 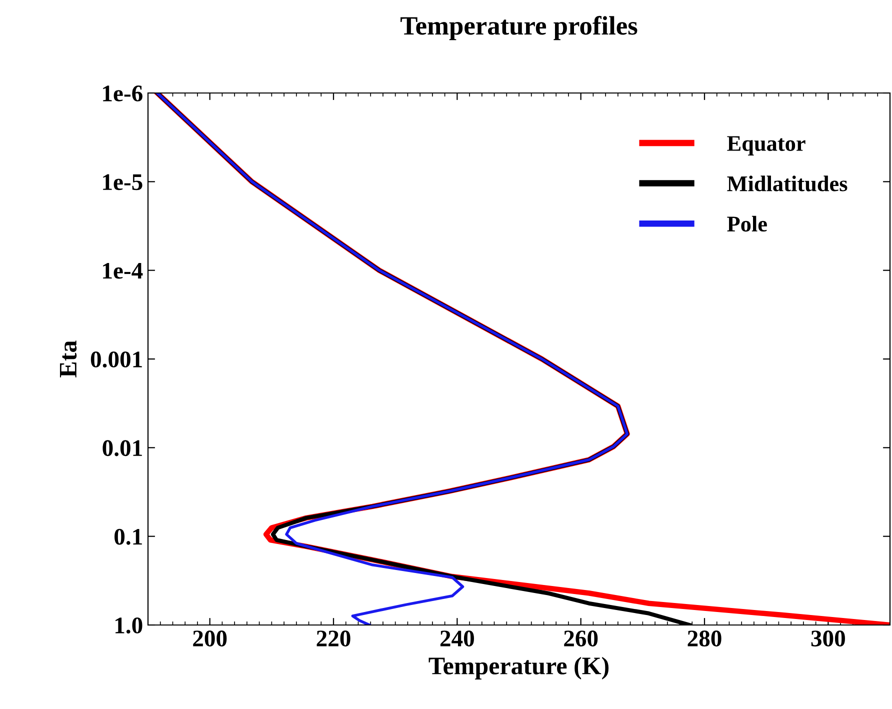 I want to click on x-tick-label: 200, so click(x=210, y=638).